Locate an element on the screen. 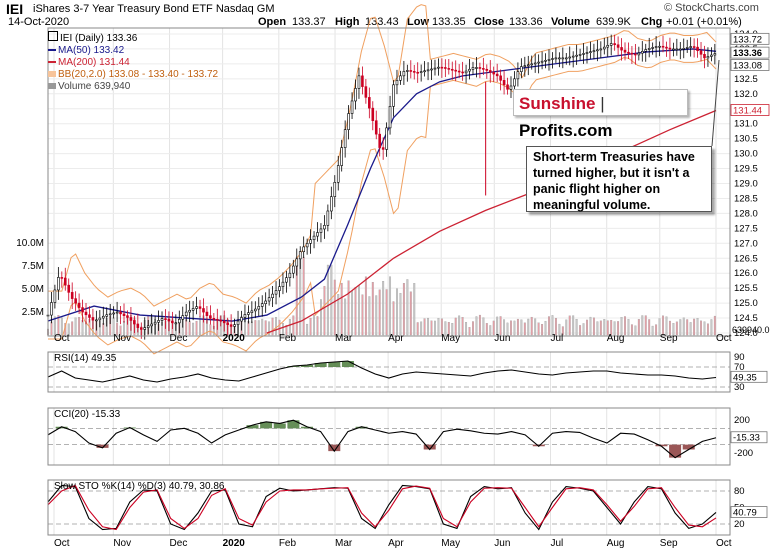  y-tick-label: 124.5 is located at coordinates (746, 318).